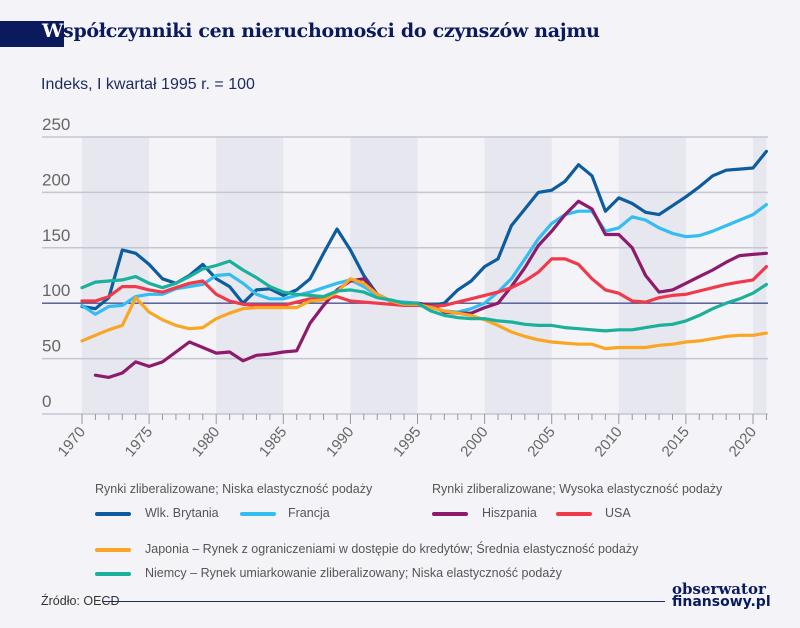 The width and height of the screenshot is (800, 628). Describe the element at coordinates (743, 442) in the screenshot. I see `x-tick-label: 2020` at that location.